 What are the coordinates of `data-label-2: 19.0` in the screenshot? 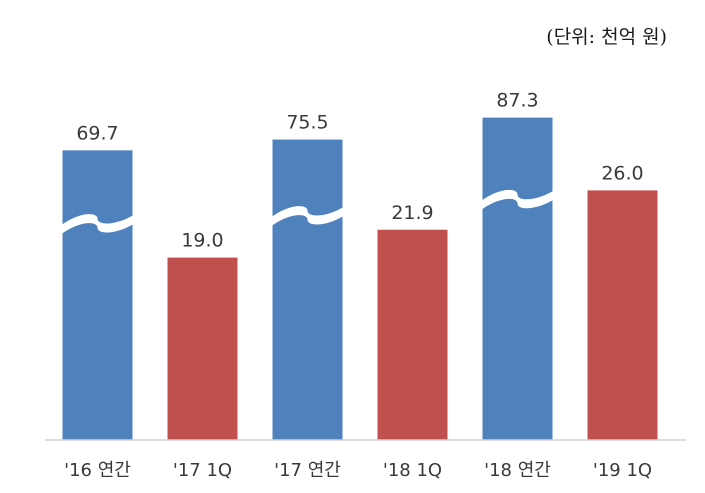 It's located at (202, 241).